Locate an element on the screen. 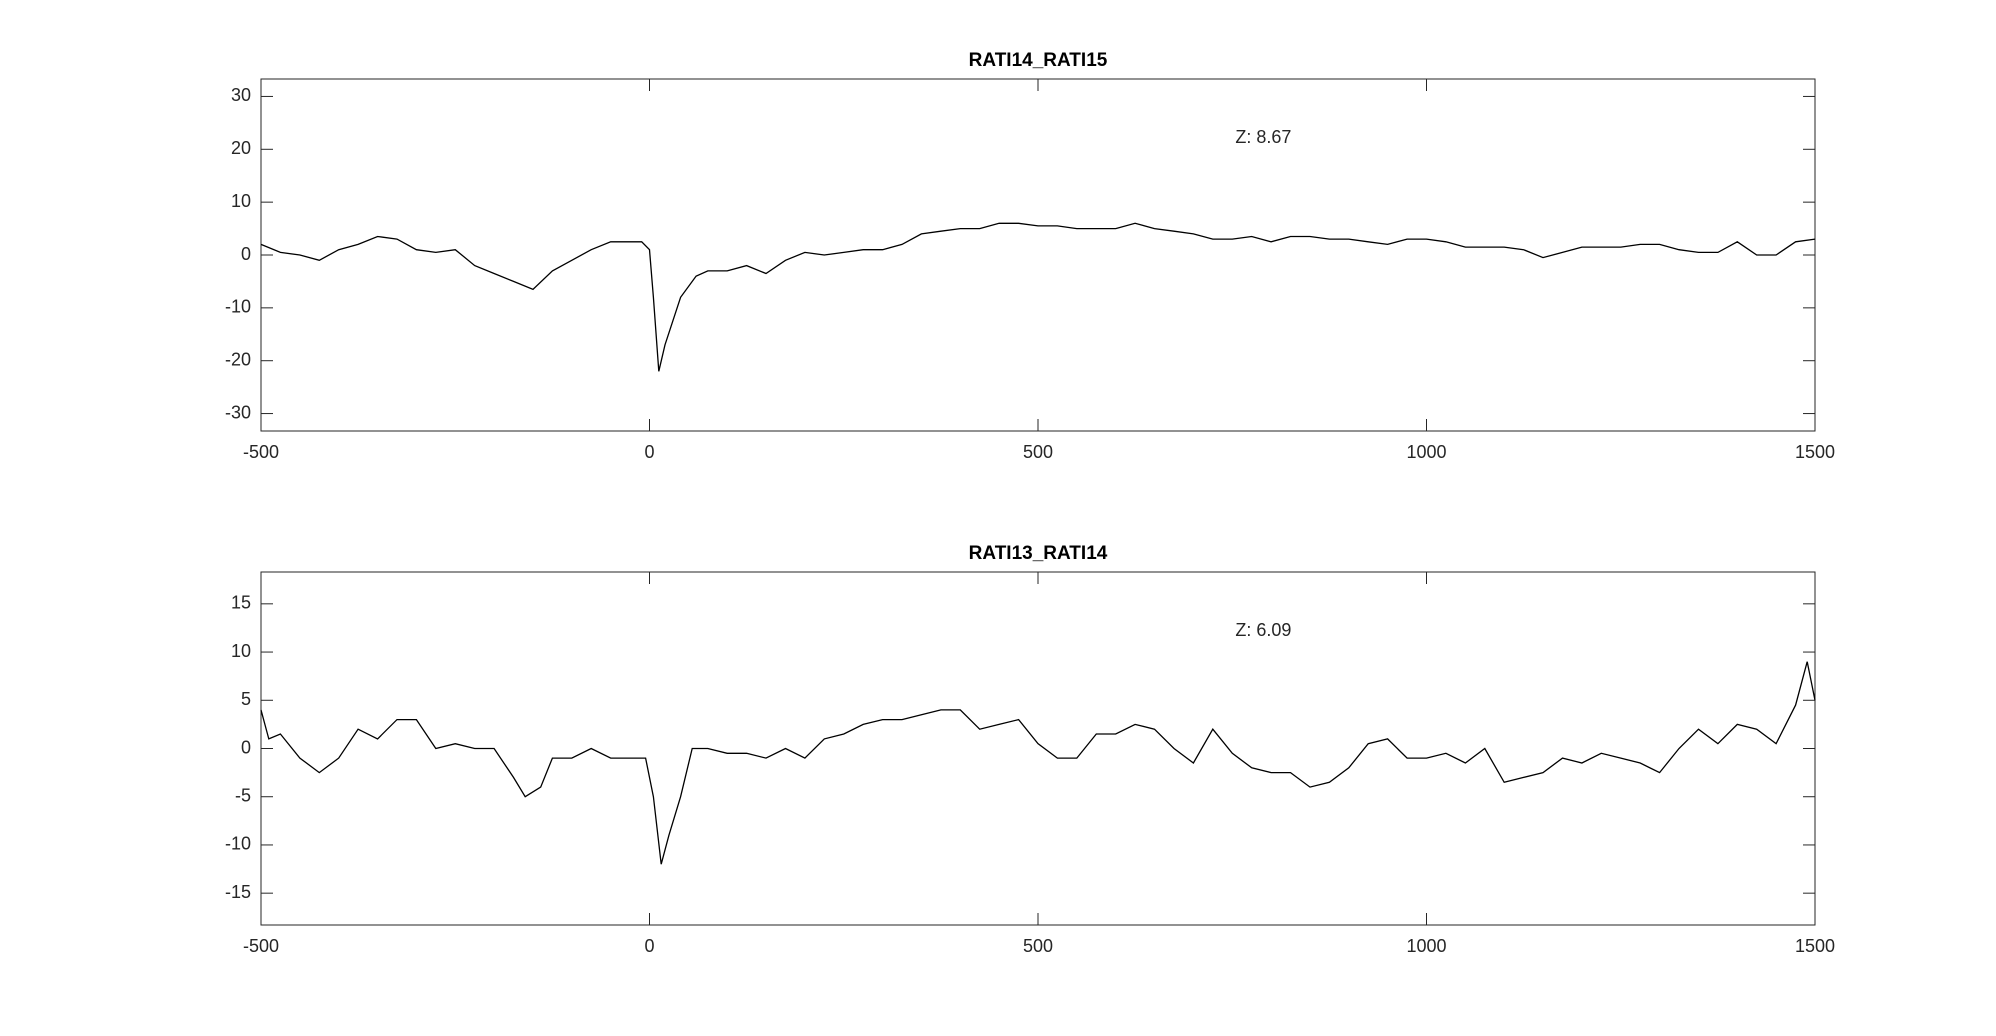 The image size is (1996, 1036). annotation: Z: 8.67 is located at coordinates (1263, 137).